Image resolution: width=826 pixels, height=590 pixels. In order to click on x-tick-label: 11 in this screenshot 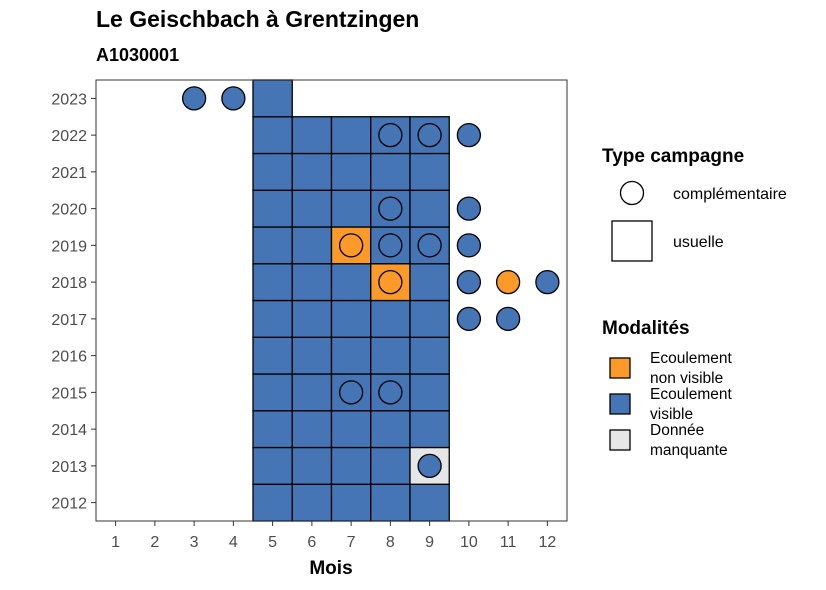, I will do `click(508, 542)`.